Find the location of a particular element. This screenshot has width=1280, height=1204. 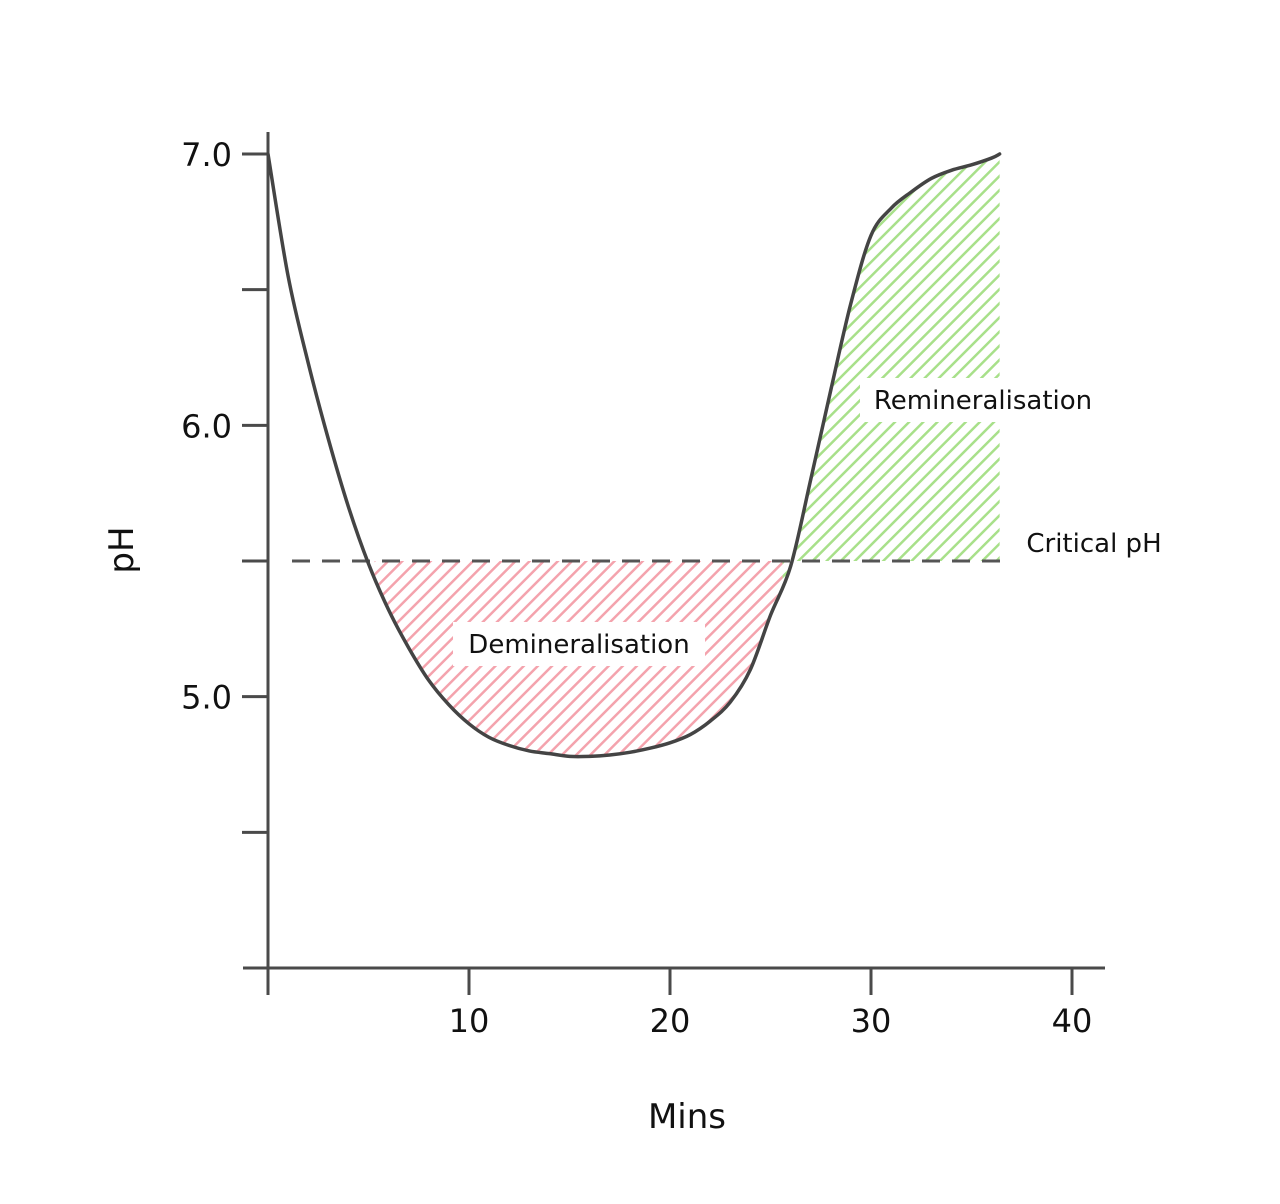

x-tick-label-20: 20 is located at coordinates (670, 1021).